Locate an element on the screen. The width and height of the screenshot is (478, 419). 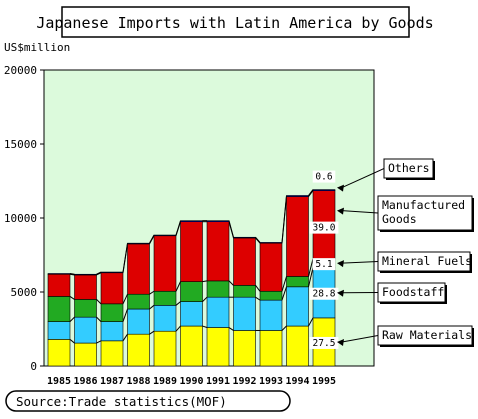
x-tick-label: 1985 is located at coordinates (59, 381).